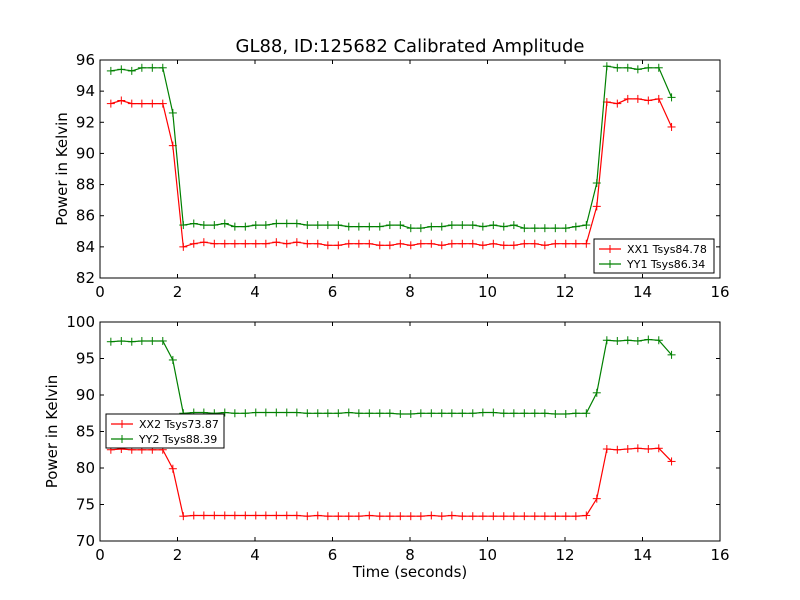  What do you see at coordinates (85, 216) in the screenshot?
I see `y-tick-label: 86` at bounding box center [85, 216].